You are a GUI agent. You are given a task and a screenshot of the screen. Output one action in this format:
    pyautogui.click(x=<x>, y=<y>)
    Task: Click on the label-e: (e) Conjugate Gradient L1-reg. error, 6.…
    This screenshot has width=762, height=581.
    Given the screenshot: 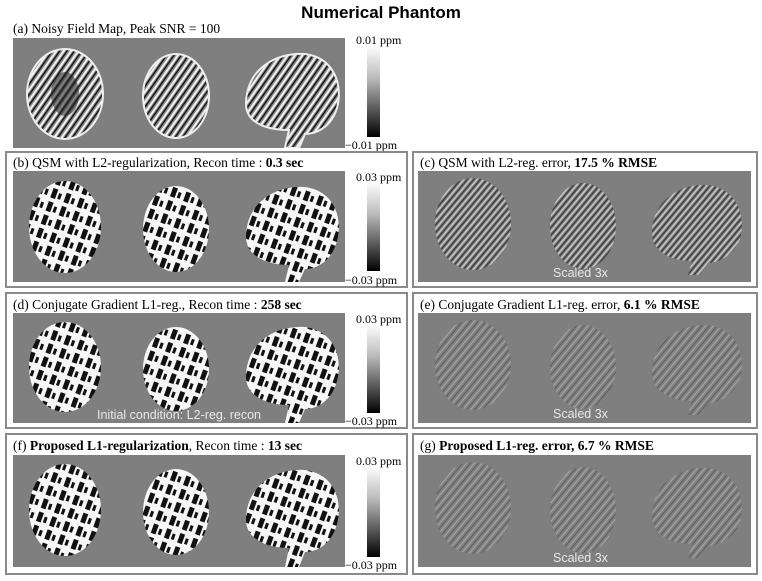 What is the action you would take?
    pyautogui.click(x=560, y=304)
    